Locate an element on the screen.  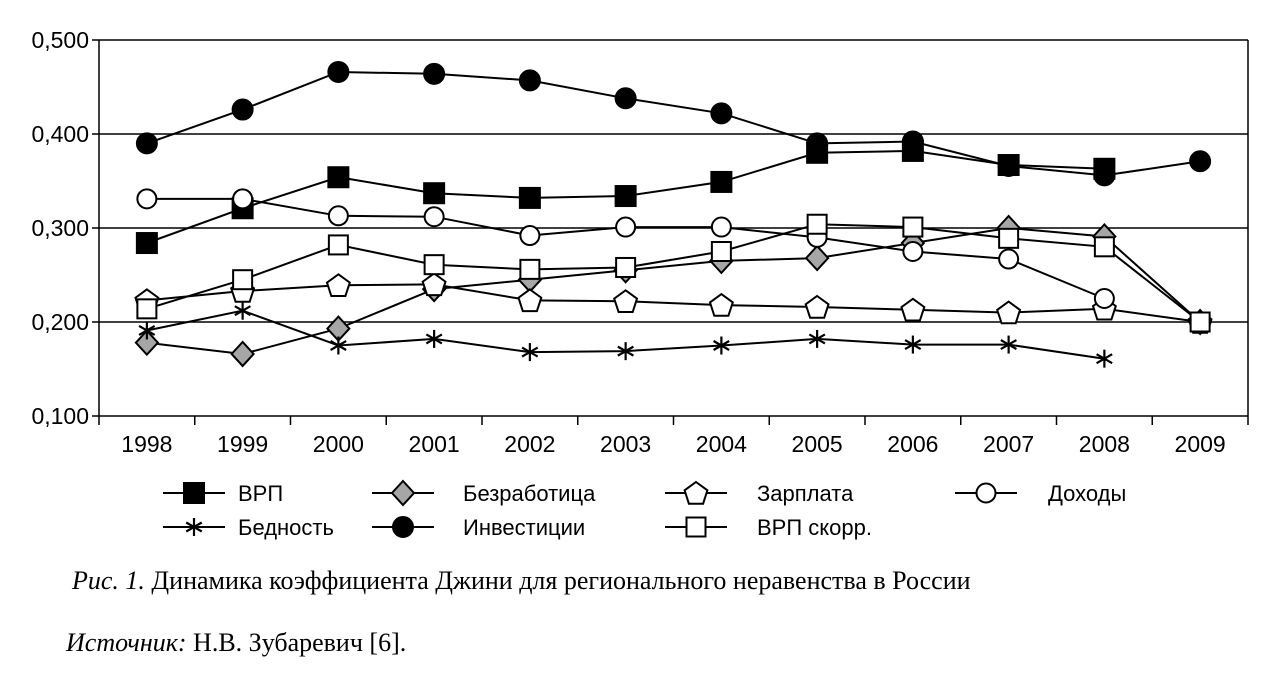
x-tick-label: 2008 is located at coordinates (1104, 444).